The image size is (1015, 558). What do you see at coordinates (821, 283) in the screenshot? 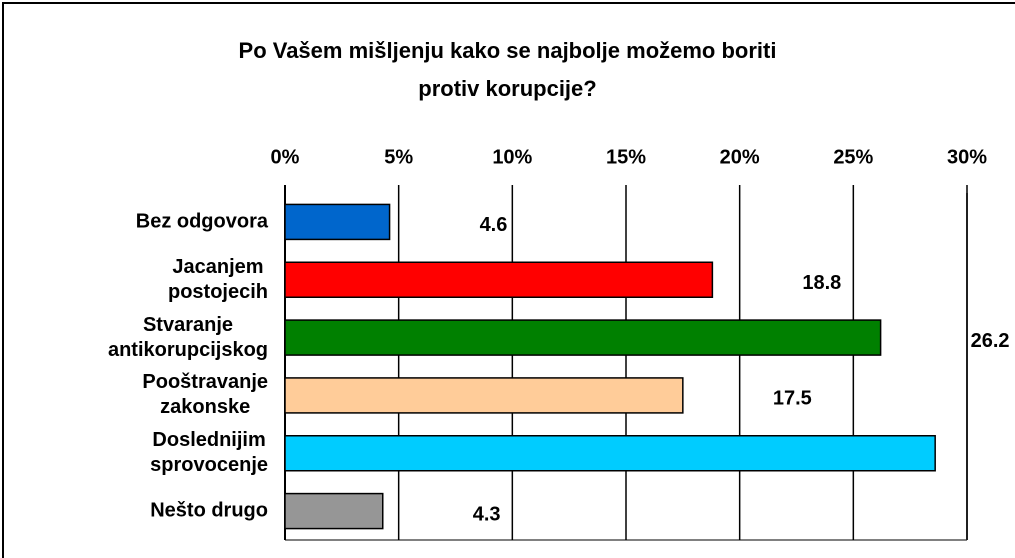
I see `data-label: 18.8` at bounding box center [821, 283].